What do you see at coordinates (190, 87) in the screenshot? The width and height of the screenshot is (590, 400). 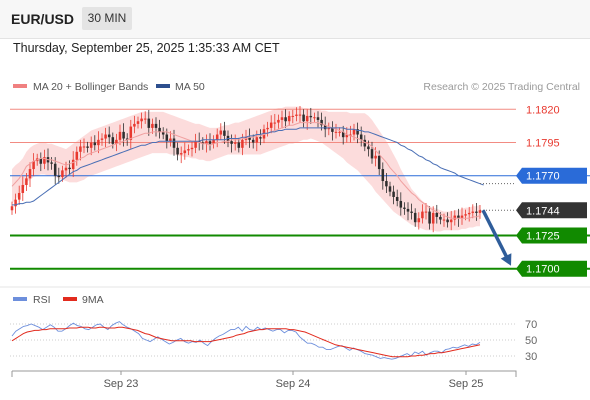 I see `legend-label-ma50: MA 50` at bounding box center [190, 87].